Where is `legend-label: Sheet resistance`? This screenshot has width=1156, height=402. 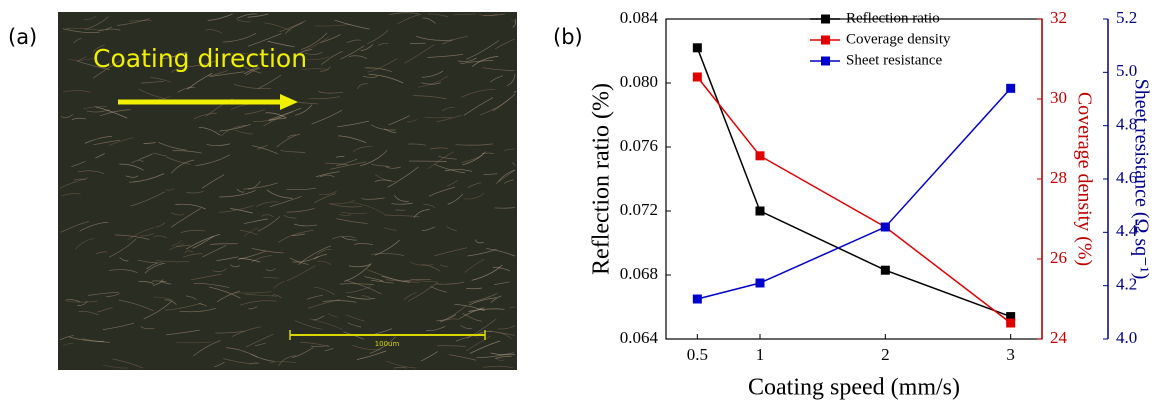 legend-label: Sheet resistance is located at coordinates (894, 60).